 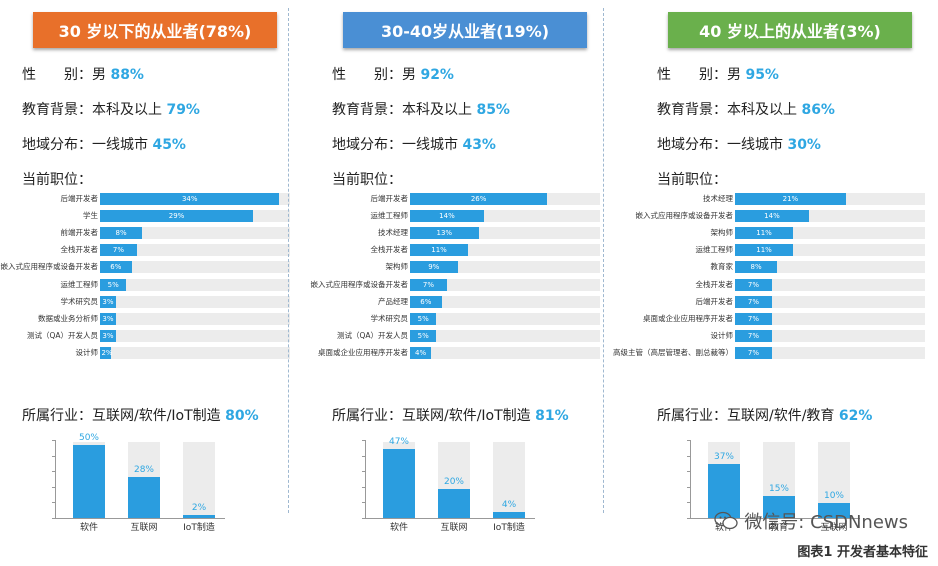 What do you see at coordinates (689, 479) in the screenshot?
I see `y-axis` at bounding box center [689, 479].